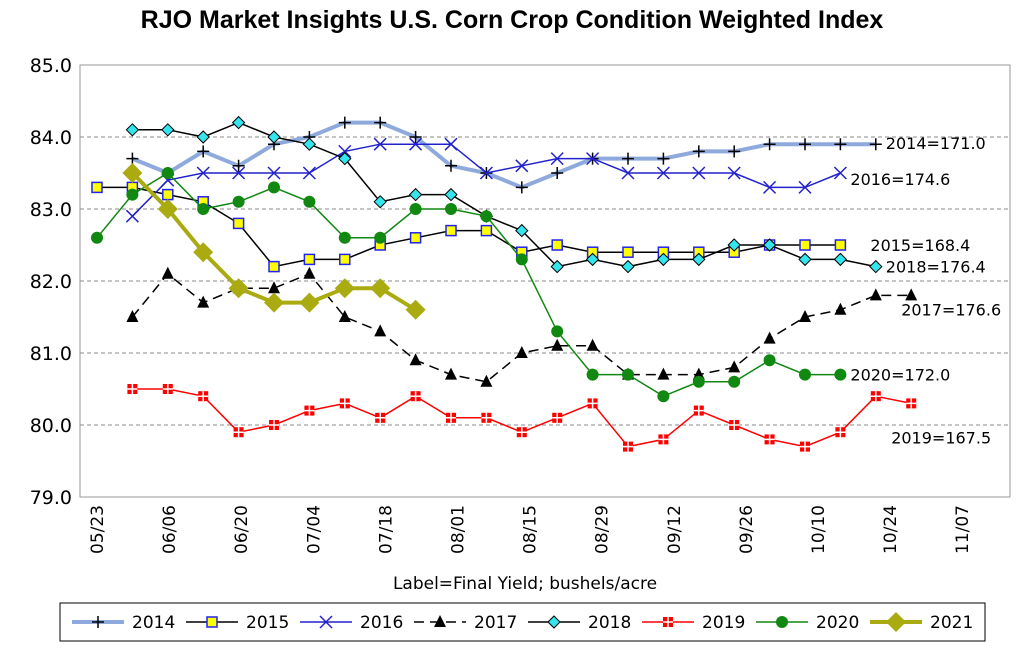 The image size is (1024, 659). Describe the element at coordinates (807, 623) in the screenshot. I see `legend-item-2020: 2020` at that location.